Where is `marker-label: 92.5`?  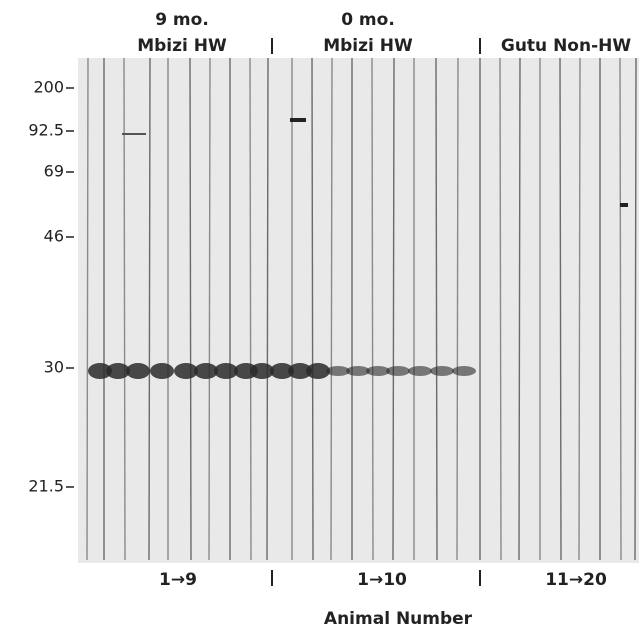
marker-label: 92.5 is located at coordinates (46, 130).